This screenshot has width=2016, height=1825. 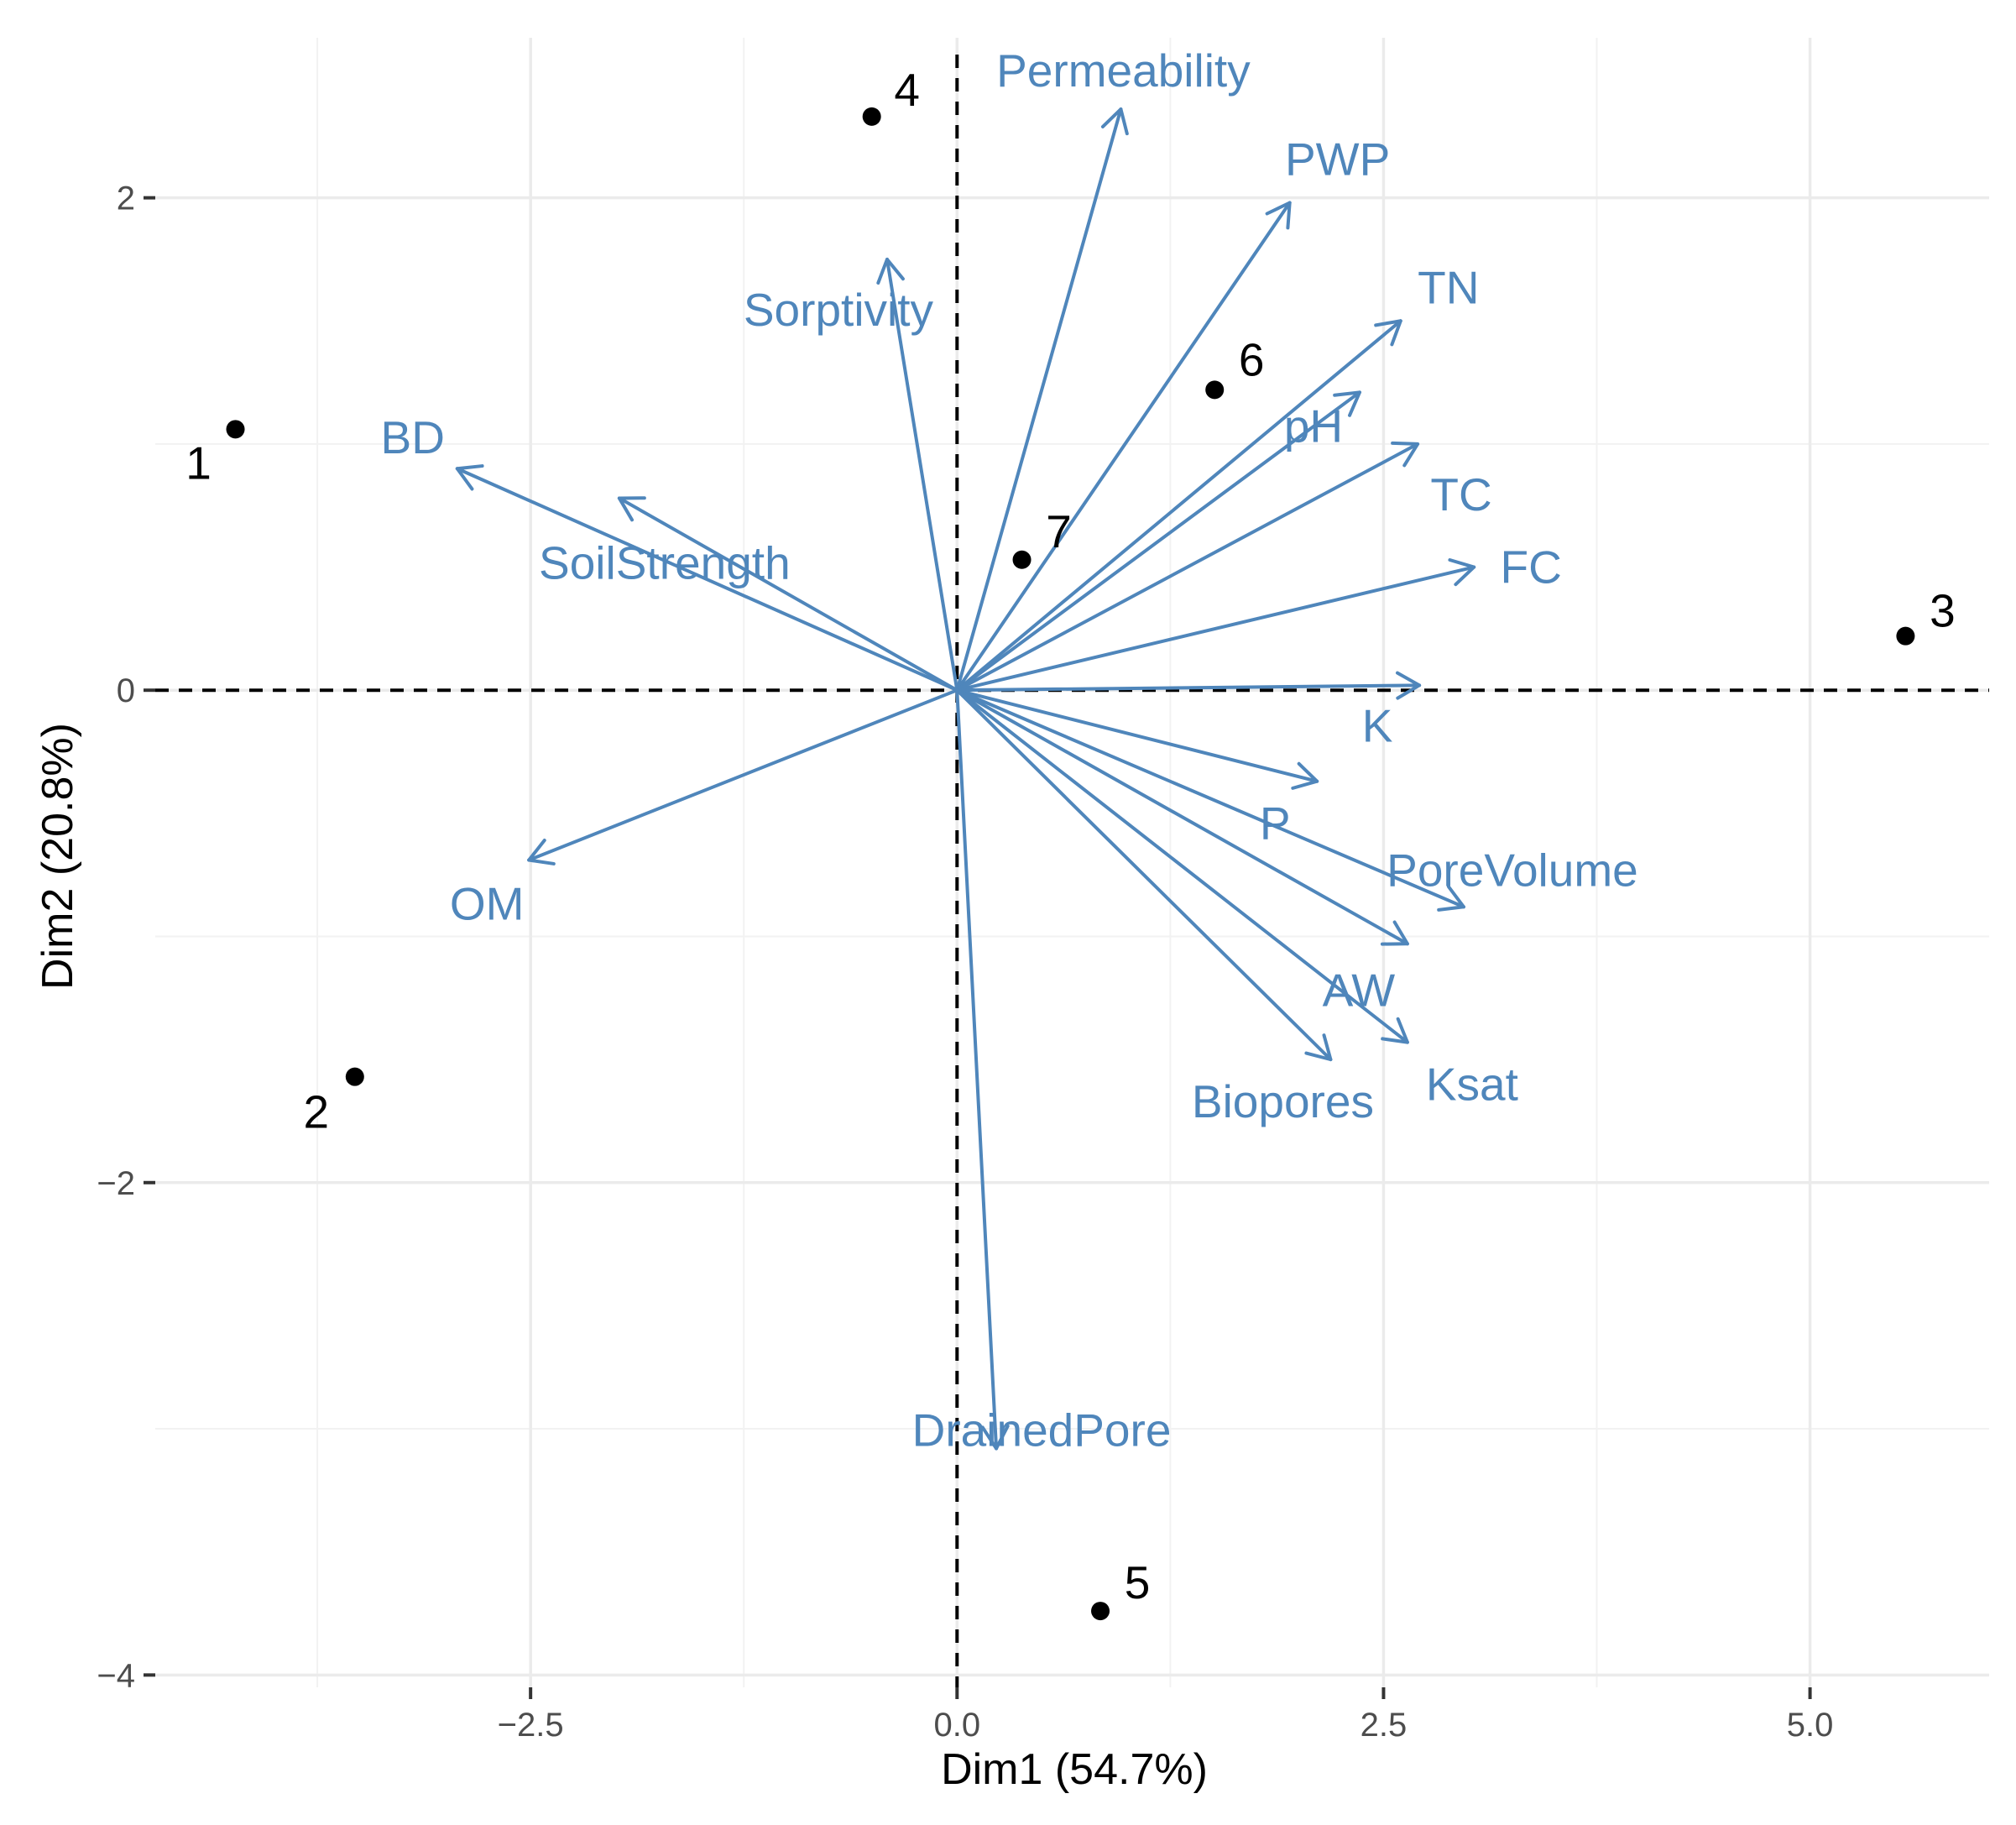 What do you see at coordinates (1359, 990) in the screenshot?
I see `variable-label-aw: AW` at bounding box center [1359, 990].